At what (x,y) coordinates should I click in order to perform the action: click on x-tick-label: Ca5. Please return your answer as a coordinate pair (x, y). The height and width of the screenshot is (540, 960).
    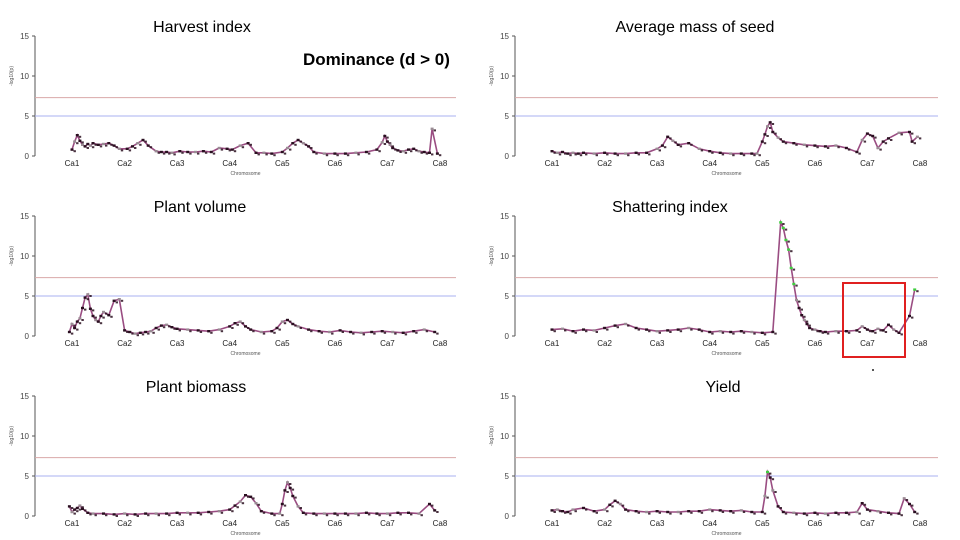
    Looking at the image, I should click on (282, 343).